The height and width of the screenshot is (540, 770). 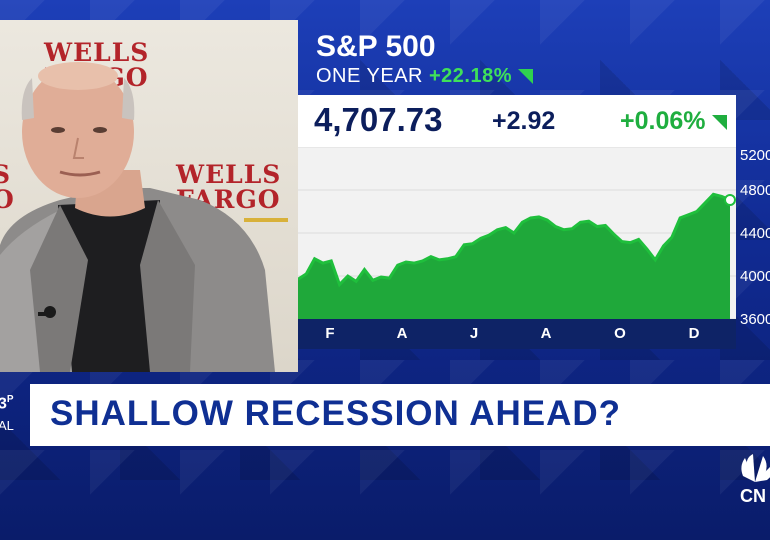 I want to click on index-change-pct: +0.06%, so click(x=673, y=121).